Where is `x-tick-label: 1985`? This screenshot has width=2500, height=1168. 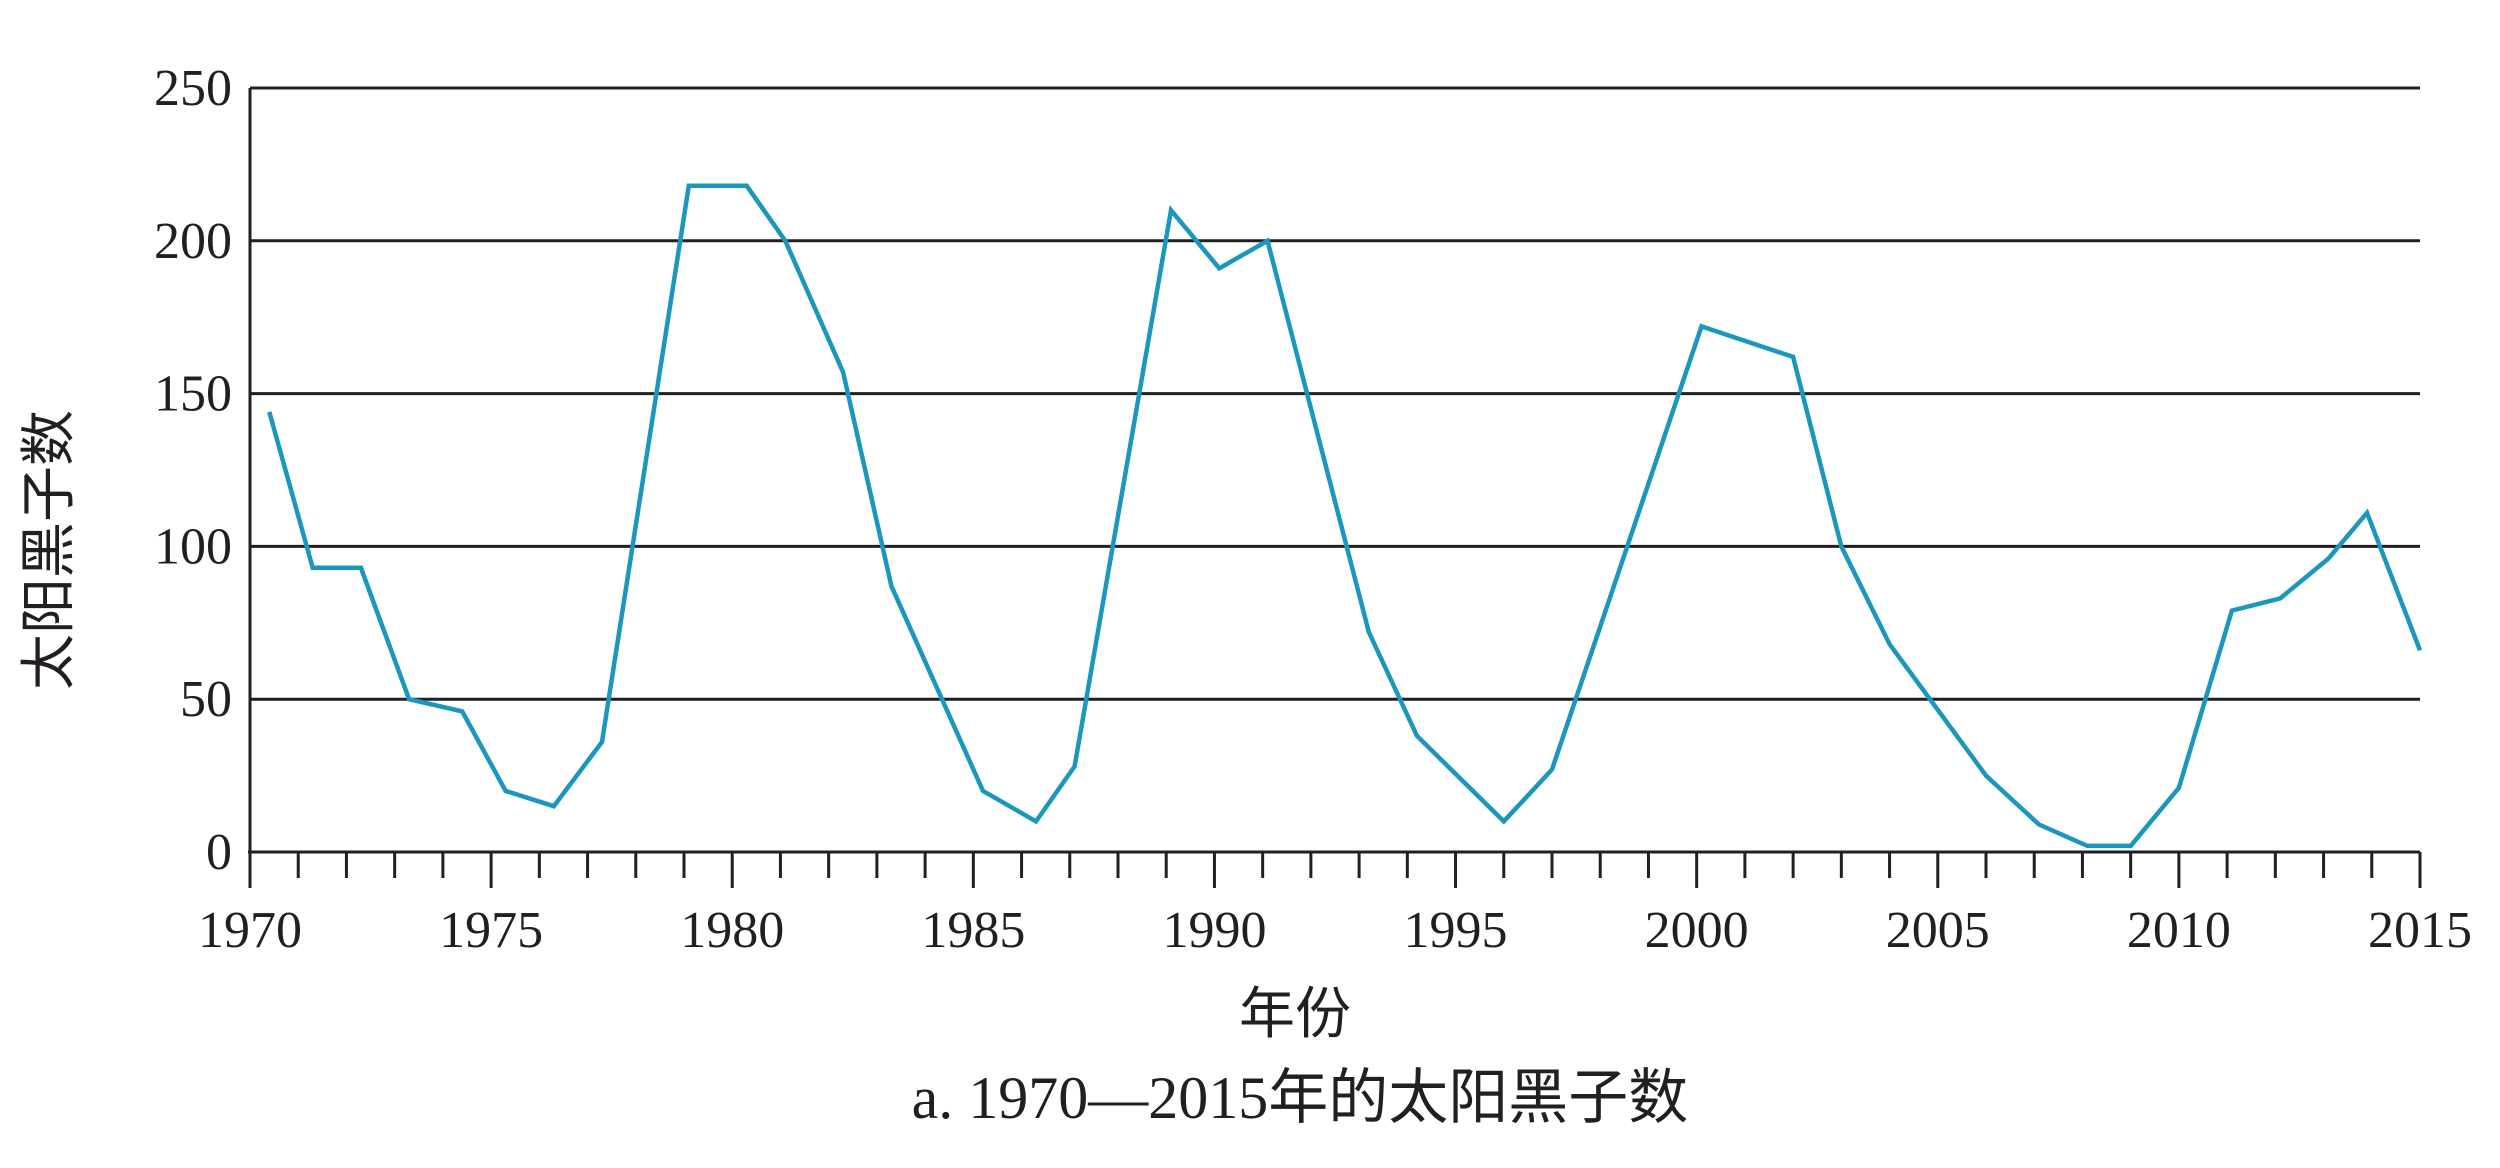
x-tick-label: 1985 is located at coordinates (973, 930).